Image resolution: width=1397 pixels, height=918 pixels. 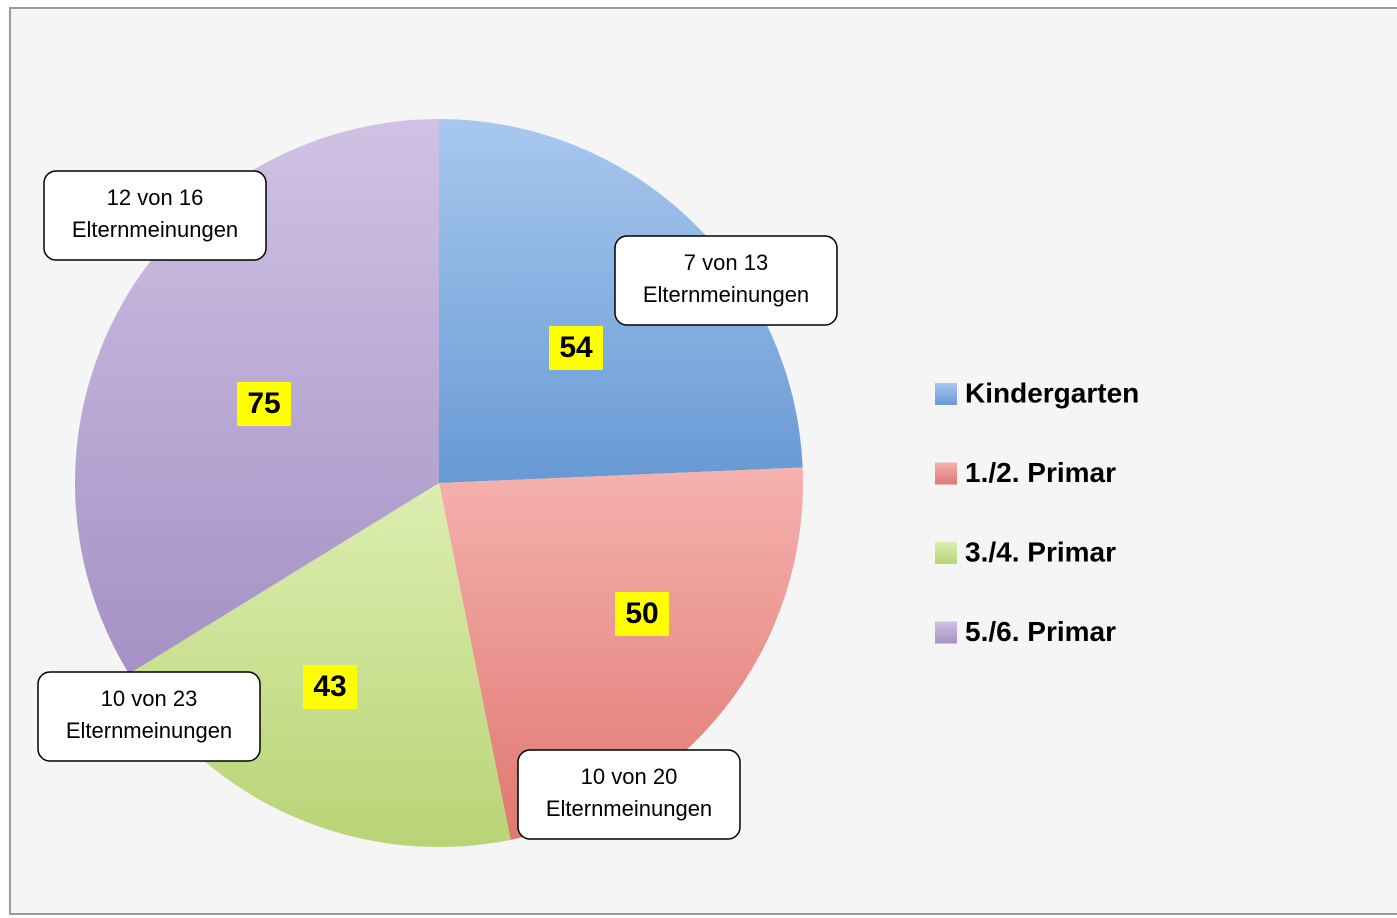 What do you see at coordinates (149, 698) in the screenshot?
I see `annotation-text: 10 von 23` at bounding box center [149, 698].